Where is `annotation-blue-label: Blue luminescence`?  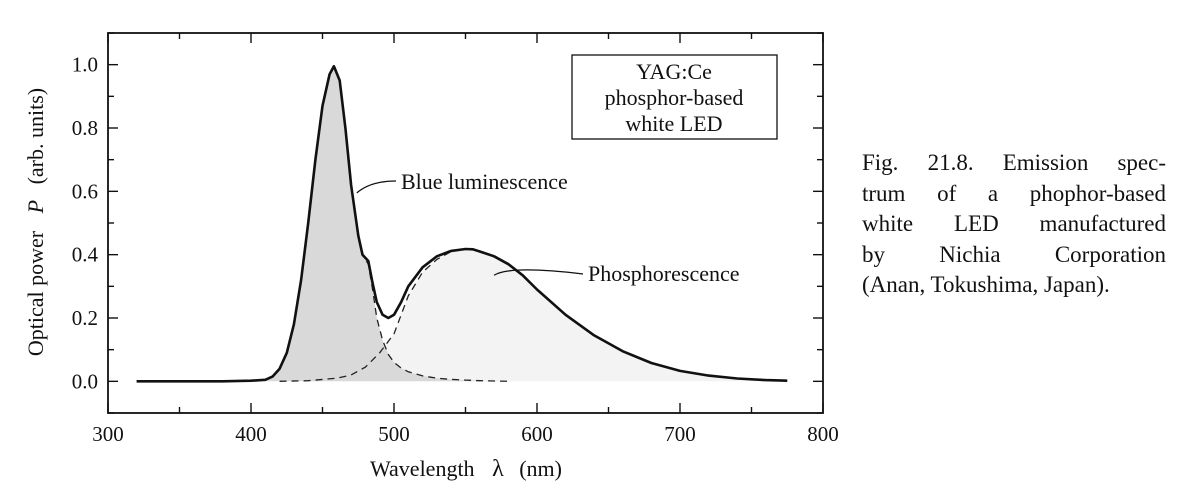 annotation-blue-label: Blue luminescence is located at coordinates (484, 181).